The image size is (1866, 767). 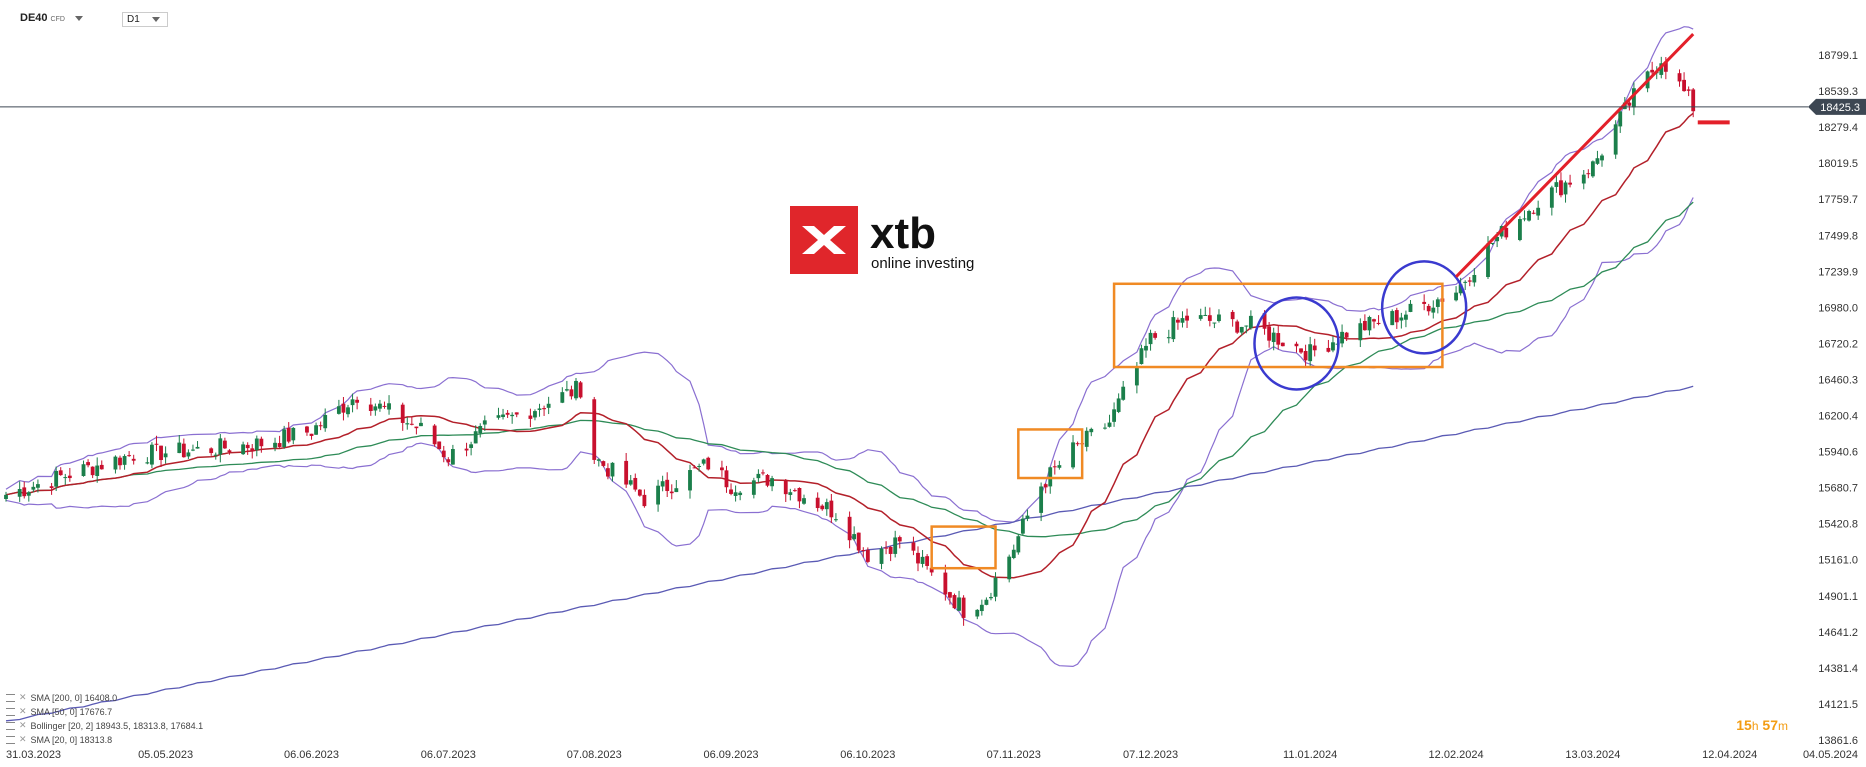 I want to click on x-tick-label: 11.01.2024, so click(x=1310, y=755).